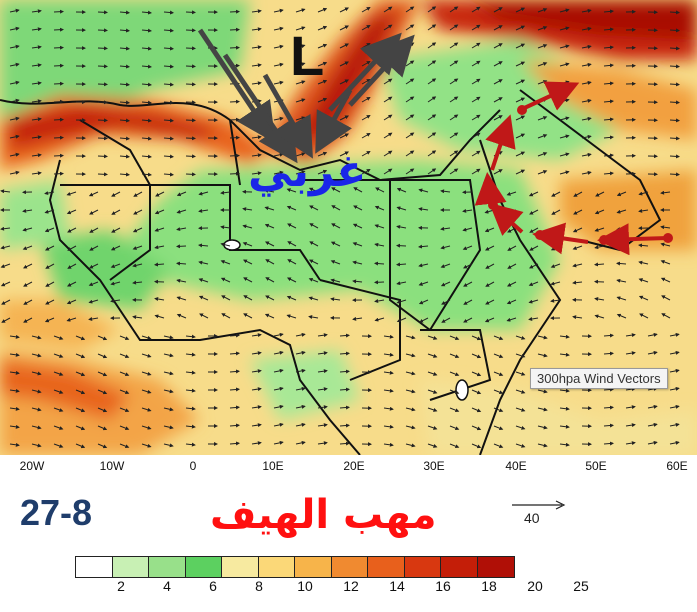  I want to click on reference-vector-value: 40, so click(532, 518).